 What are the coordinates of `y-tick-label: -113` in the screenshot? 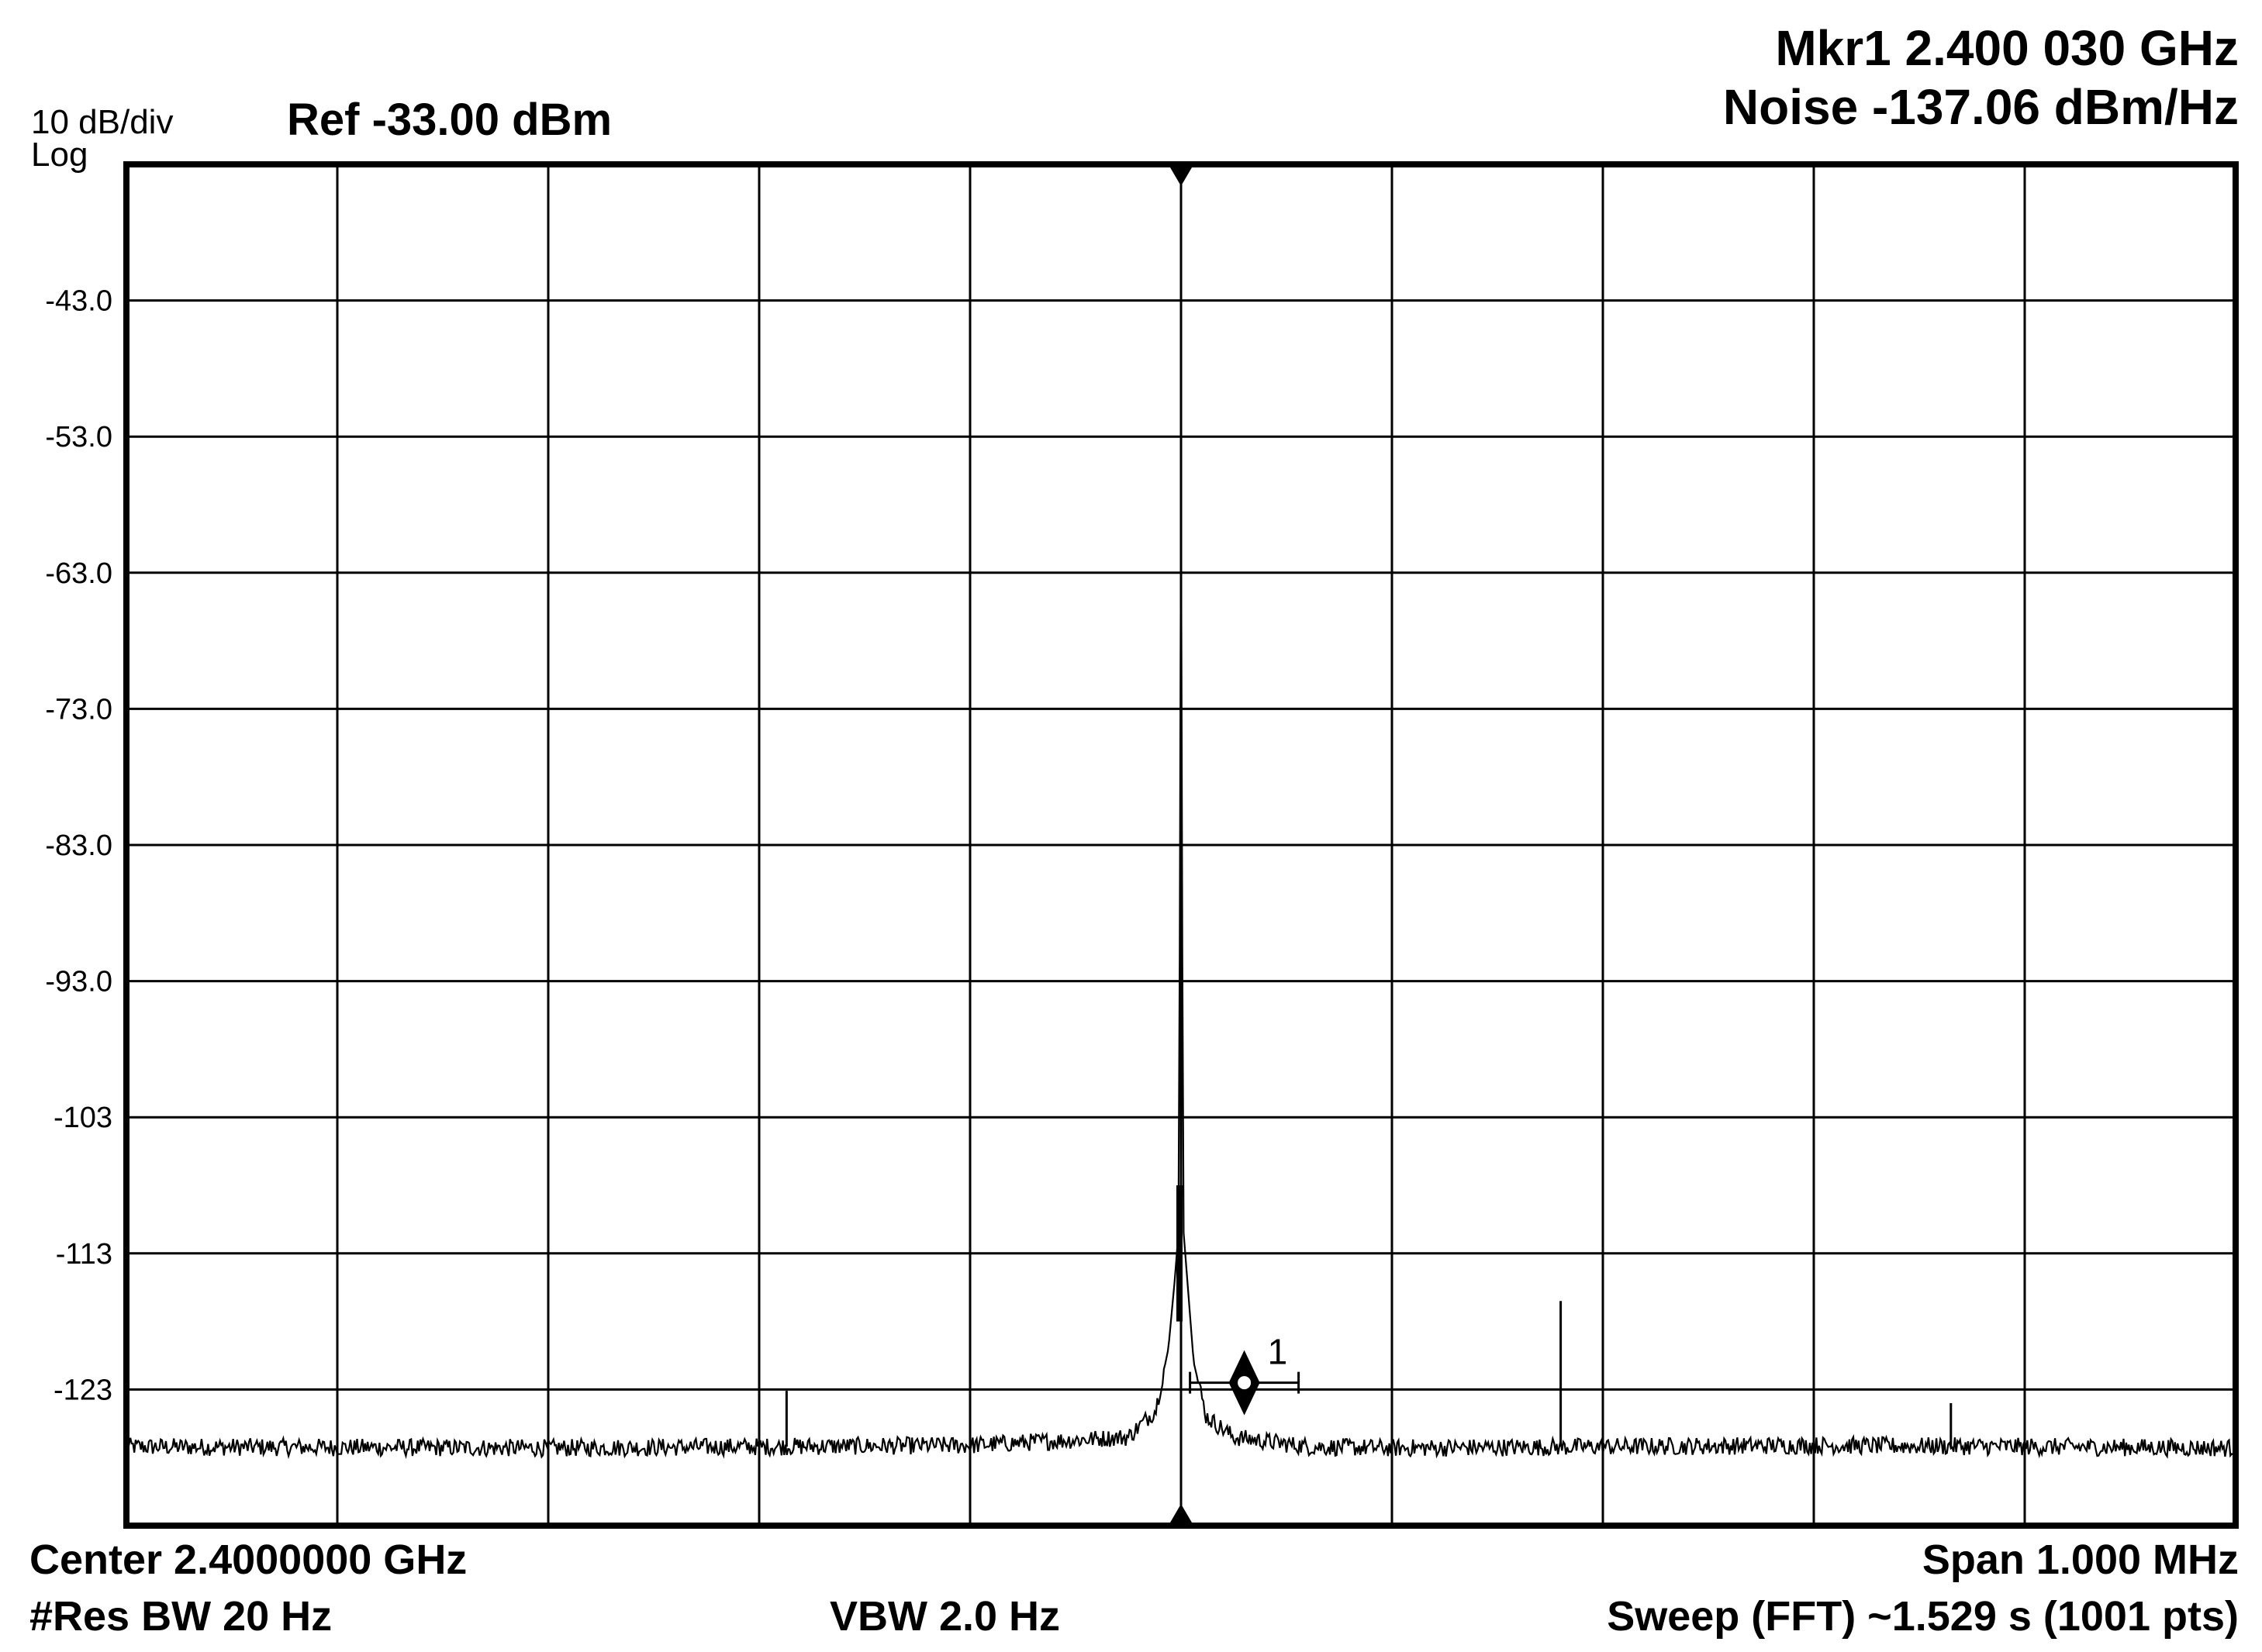 It's located at (84, 1254).